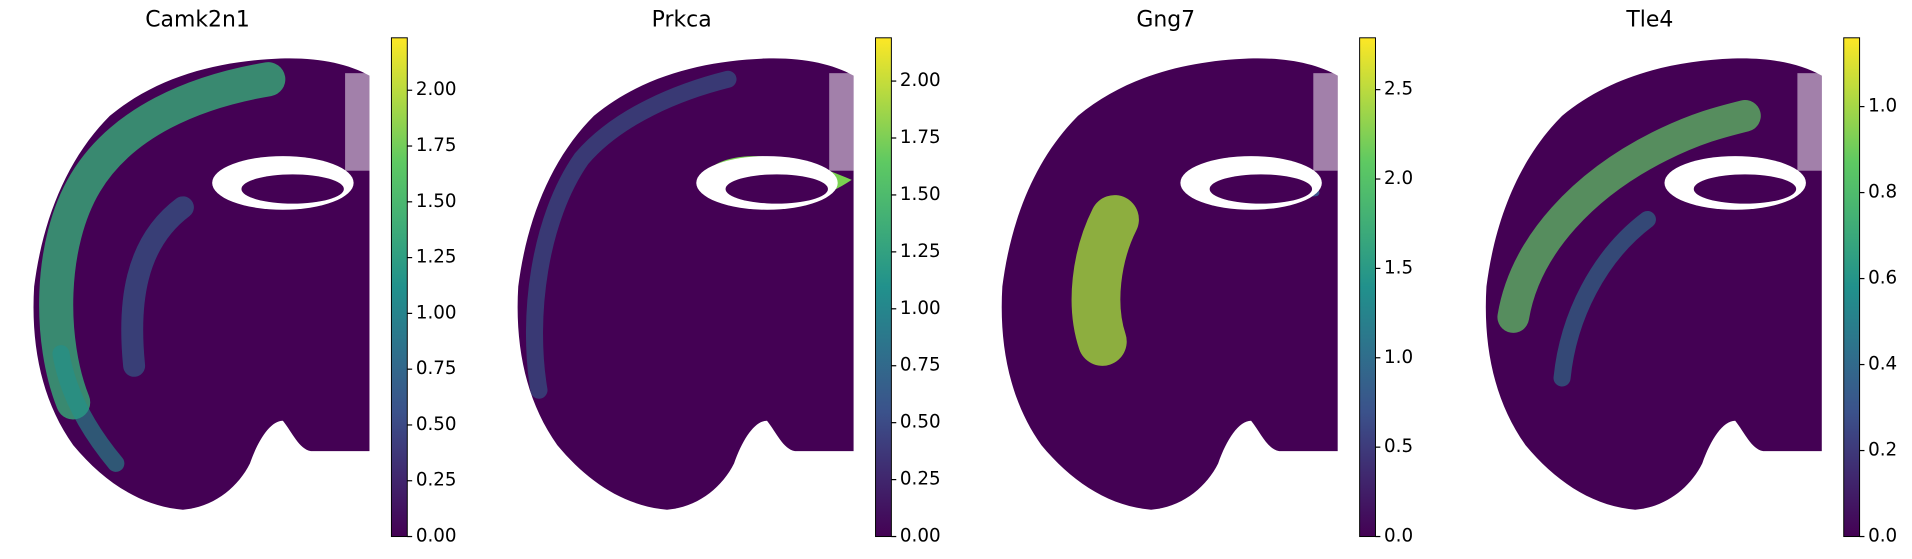 The width and height of the screenshot is (1912, 559). Describe the element at coordinates (1398, 178) in the screenshot. I see `colorbar-tick-label: 2.0` at that location.